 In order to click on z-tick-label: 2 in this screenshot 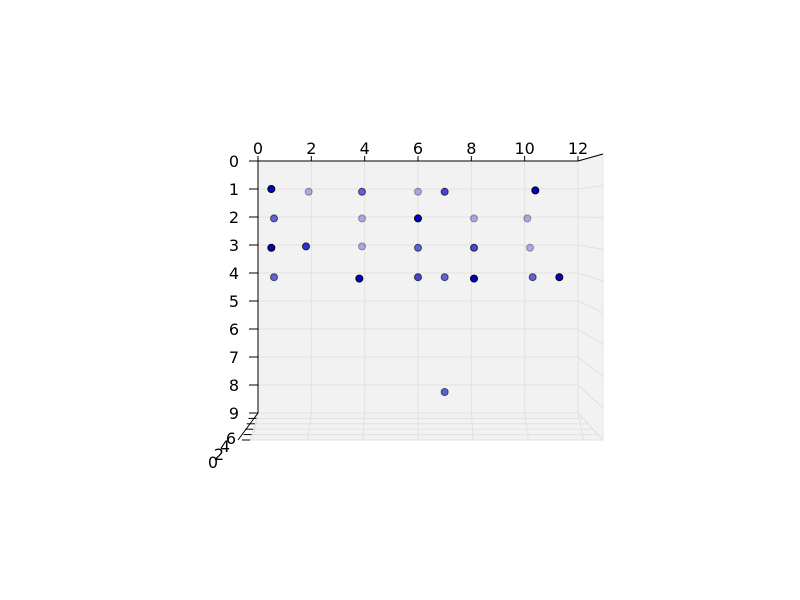, I will do `click(219, 454)`.